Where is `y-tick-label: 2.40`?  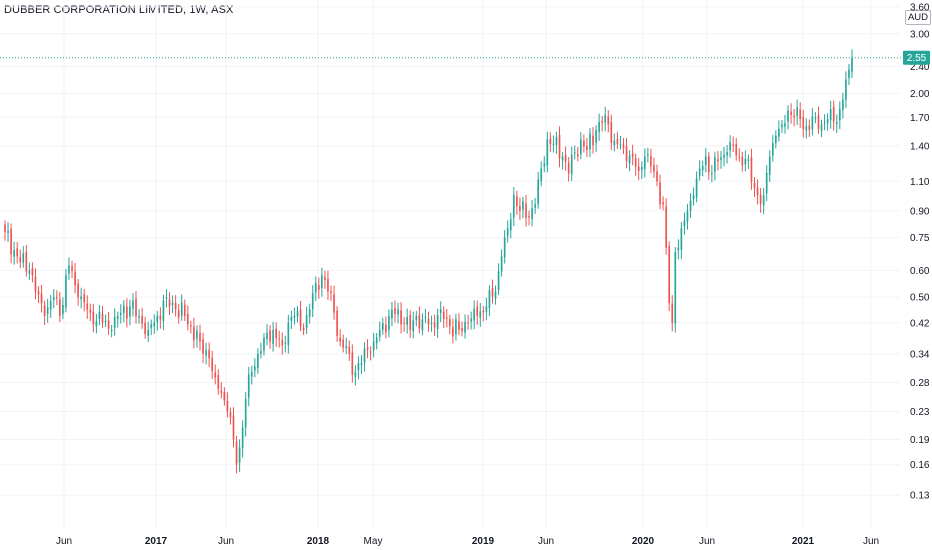
y-tick-label: 2.40 is located at coordinates (920, 67).